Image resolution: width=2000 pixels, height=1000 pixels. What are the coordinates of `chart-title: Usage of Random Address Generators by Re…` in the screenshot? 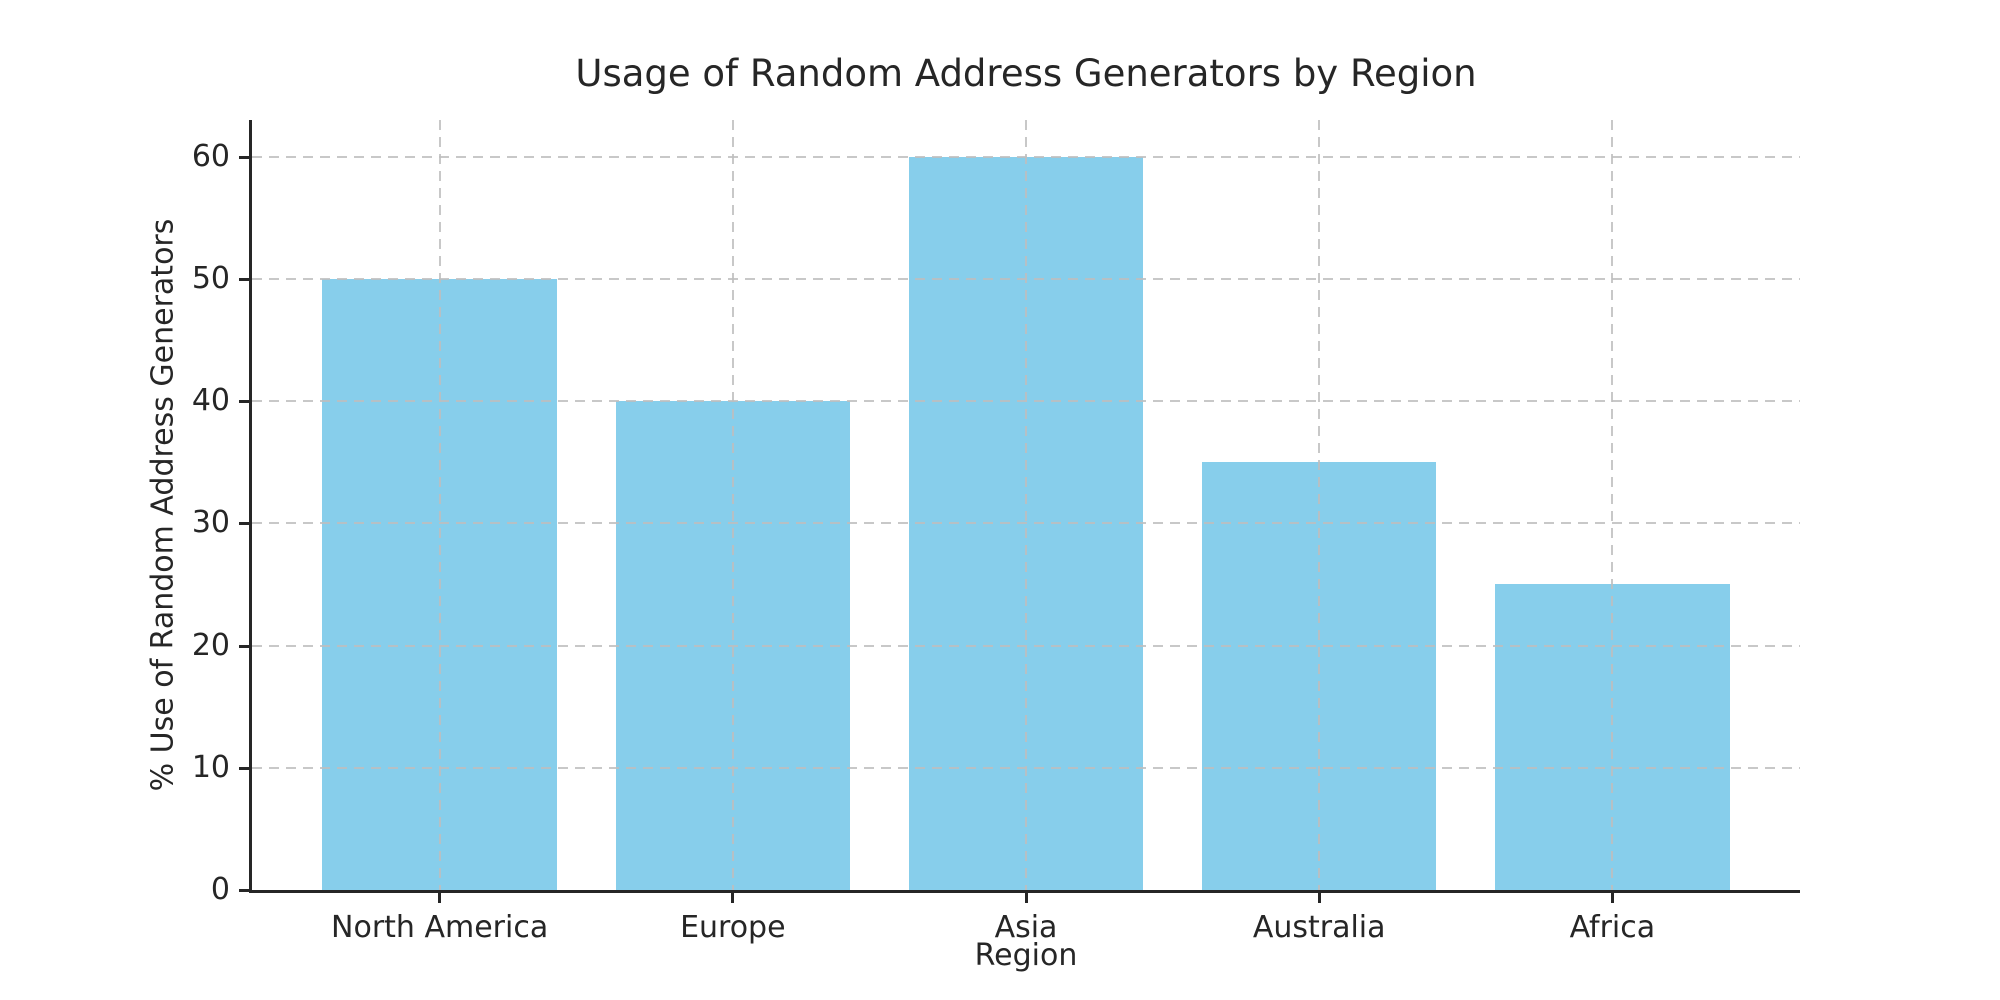 It's located at (1026, 73).